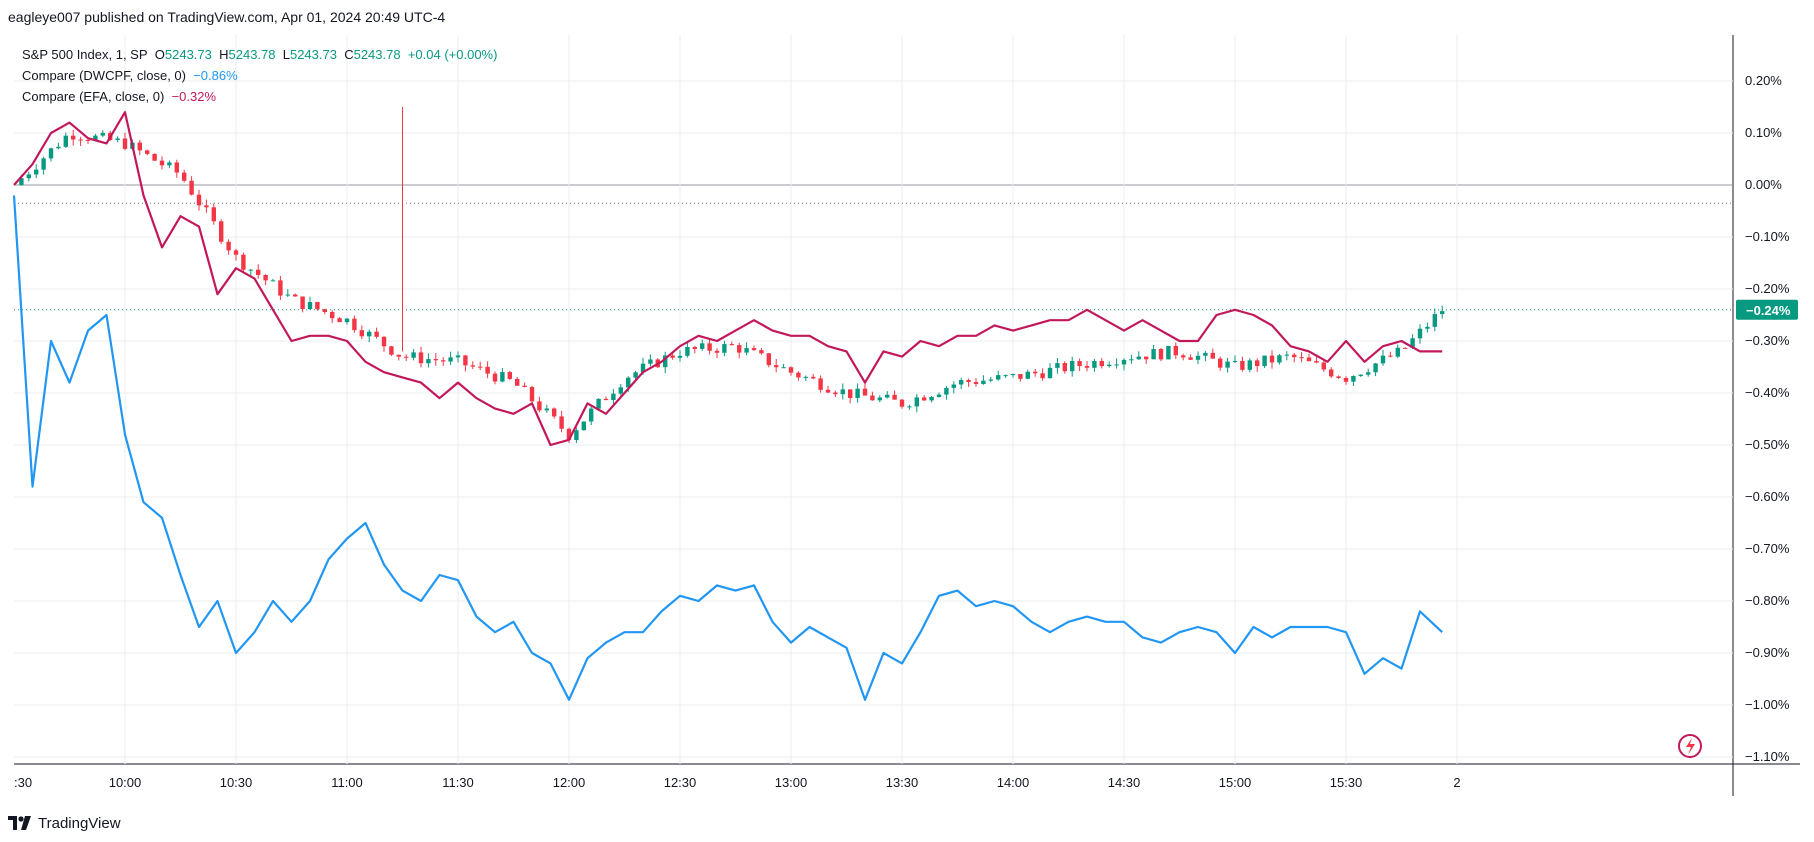  I want to click on flash-icon, so click(1690, 746).